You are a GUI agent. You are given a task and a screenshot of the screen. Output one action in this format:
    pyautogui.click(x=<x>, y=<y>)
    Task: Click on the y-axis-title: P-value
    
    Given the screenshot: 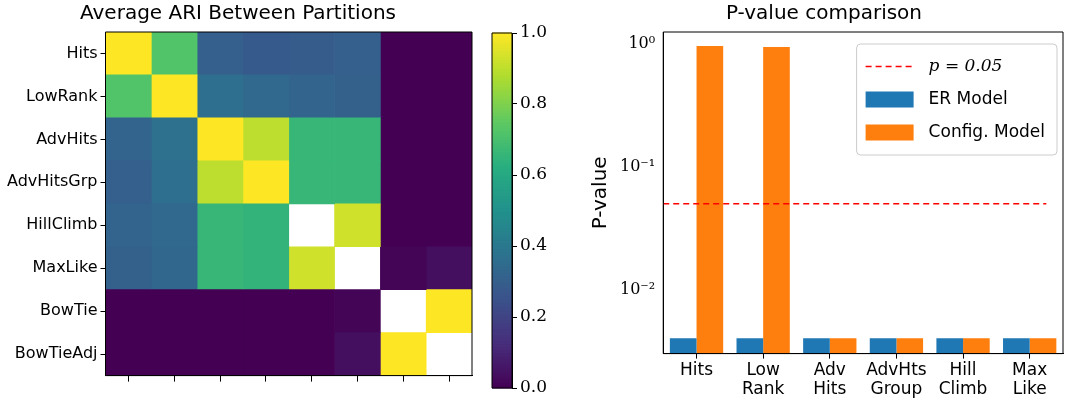 What is the action you would take?
    pyautogui.click(x=599, y=193)
    